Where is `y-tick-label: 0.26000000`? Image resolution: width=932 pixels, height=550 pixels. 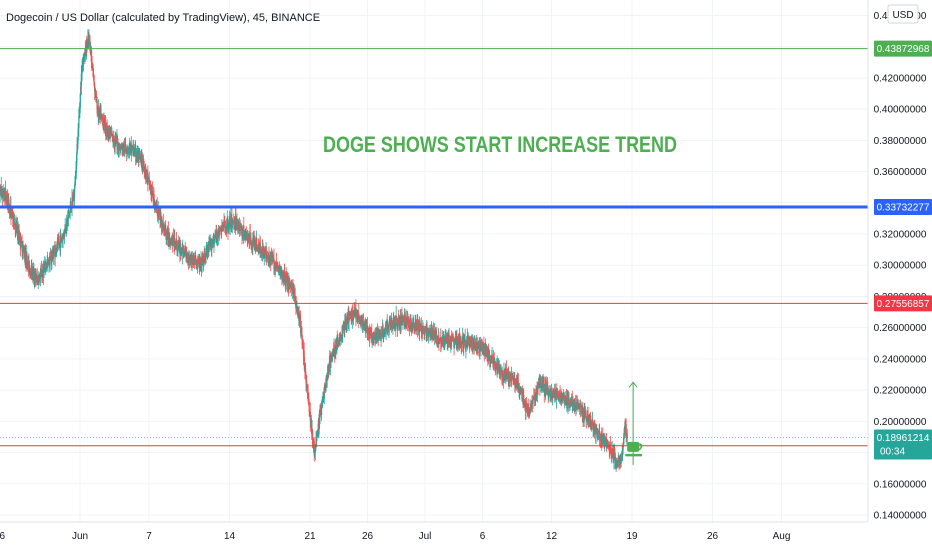 y-tick-label: 0.26000000 is located at coordinates (900, 328).